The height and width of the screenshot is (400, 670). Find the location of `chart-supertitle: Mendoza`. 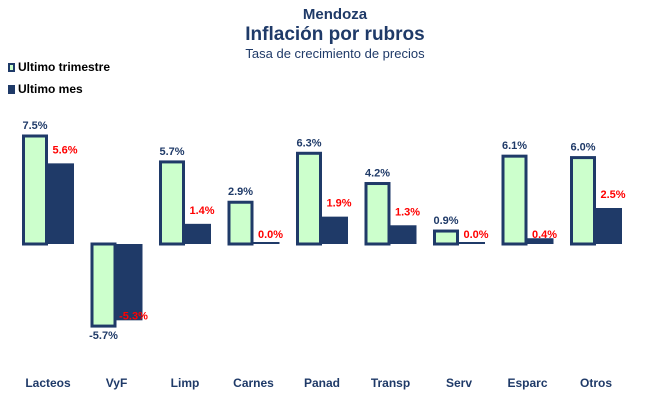

chart-supertitle: Mendoza is located at coordinates (335, 14).